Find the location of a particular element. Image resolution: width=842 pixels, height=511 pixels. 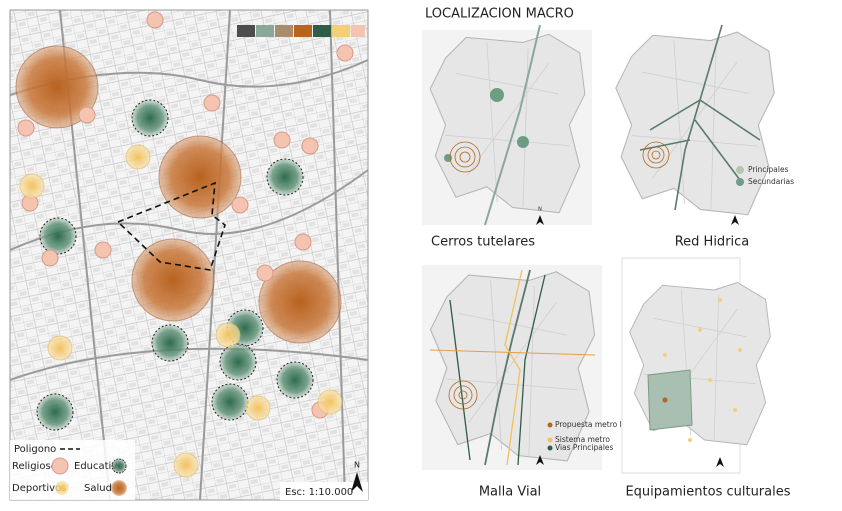

north-arrow is located at coordinates (357, 482).